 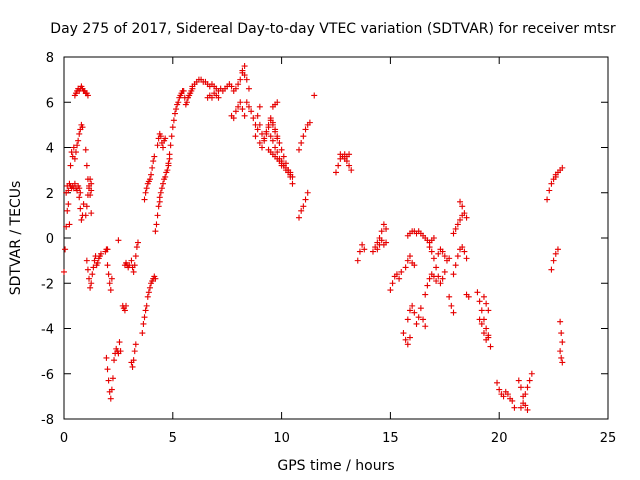 What do you see at coordinates (50, 149) in the screenshot?
I see `y-tick-label: 4` at bounding box center [50, 149].